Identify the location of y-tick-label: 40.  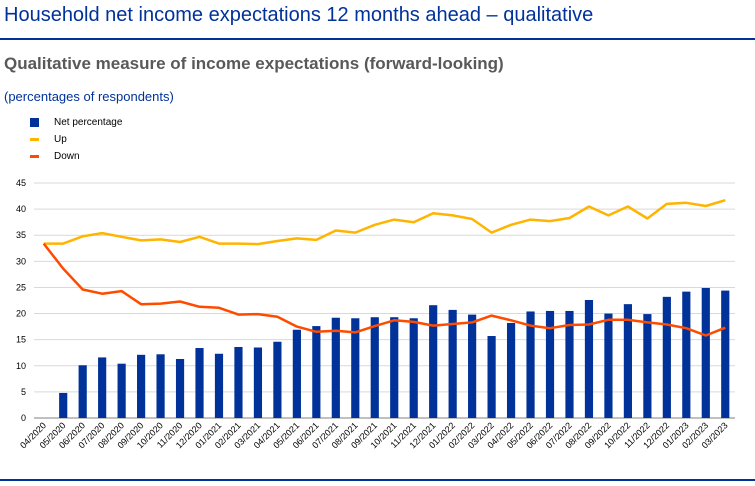
(21, 209).